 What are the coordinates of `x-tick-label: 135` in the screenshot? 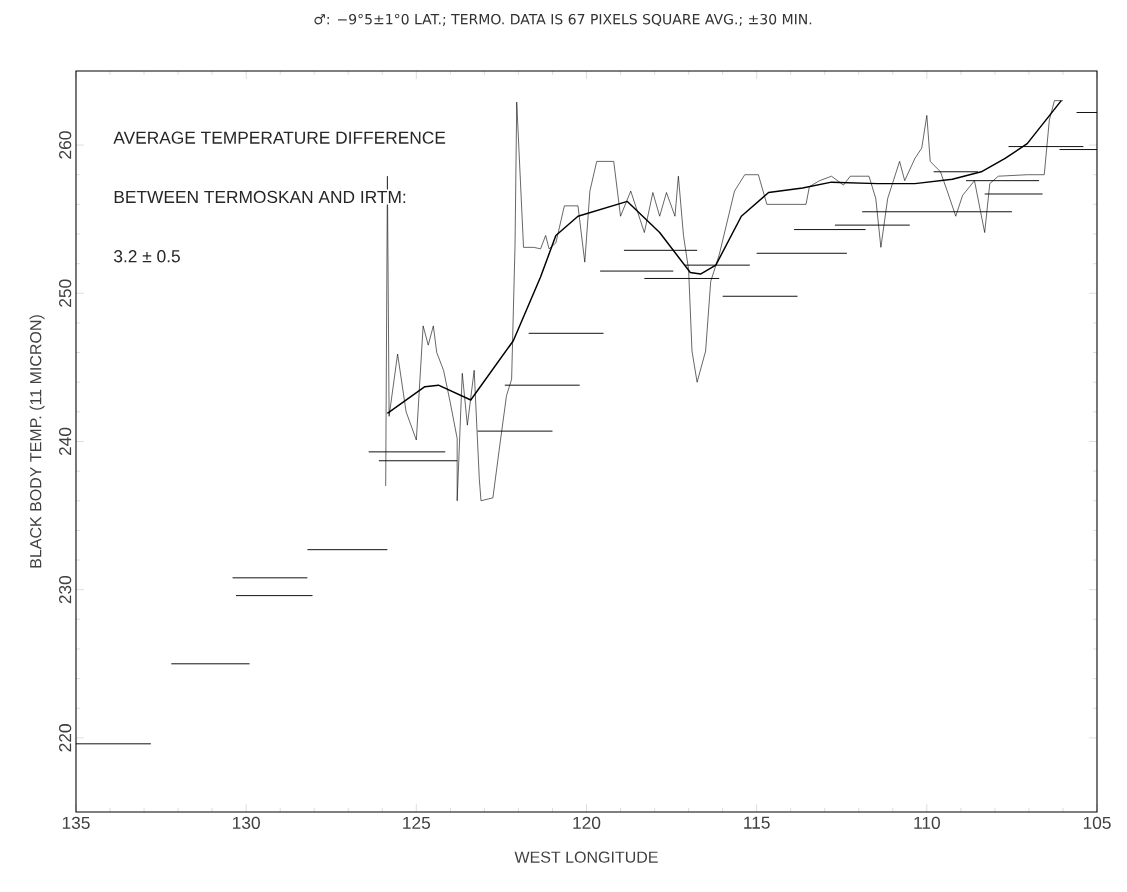 It's located at (76, 822).